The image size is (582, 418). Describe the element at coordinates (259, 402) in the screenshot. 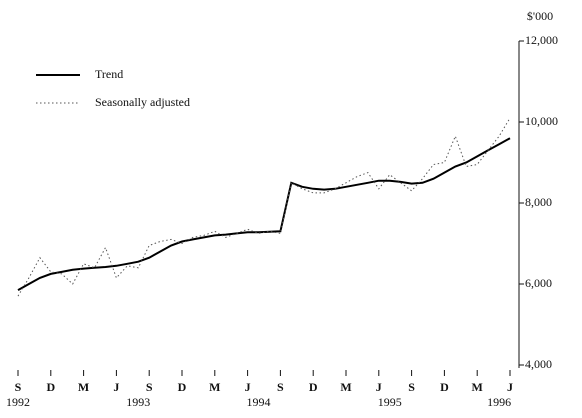

I see `year-label: 1994` at that location.